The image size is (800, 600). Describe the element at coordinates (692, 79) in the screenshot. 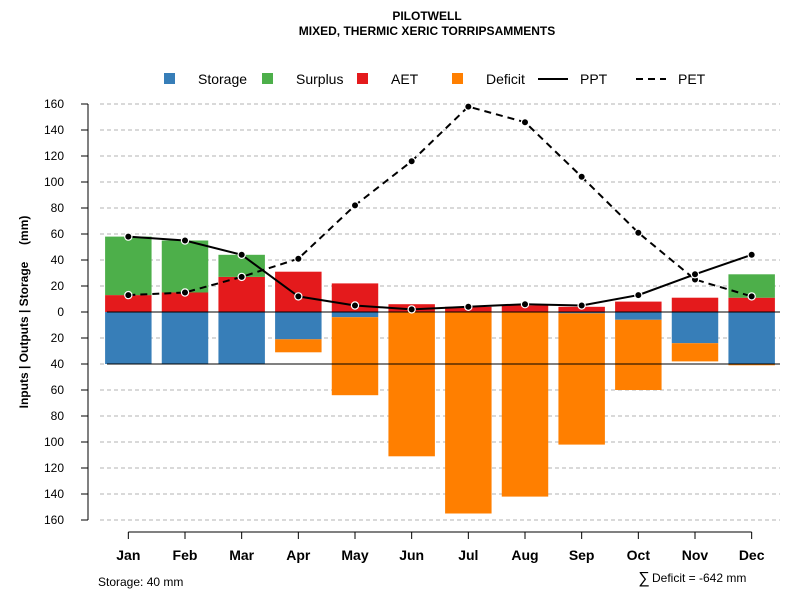

I see `legend-label: PET` at that location.